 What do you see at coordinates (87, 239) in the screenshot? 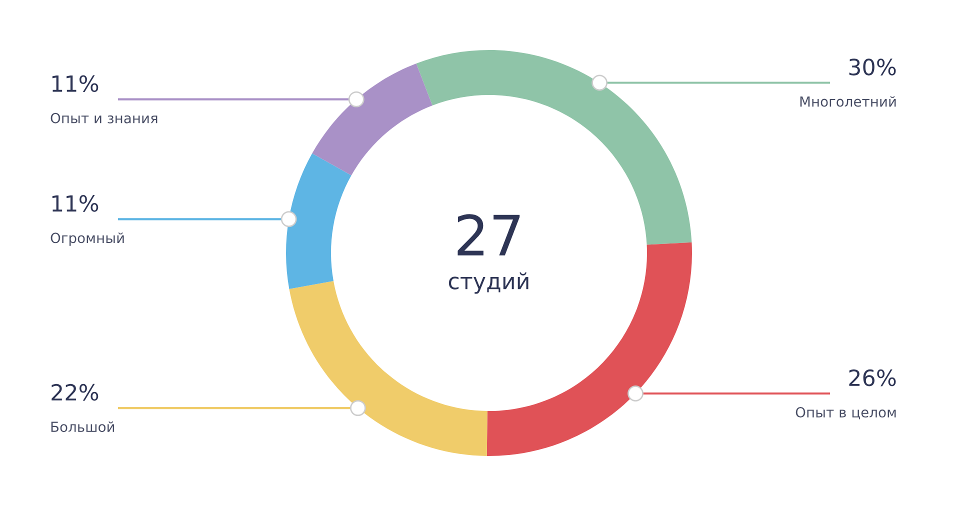
I see `slice-label: Огромный` at bounding box center [87, 239].